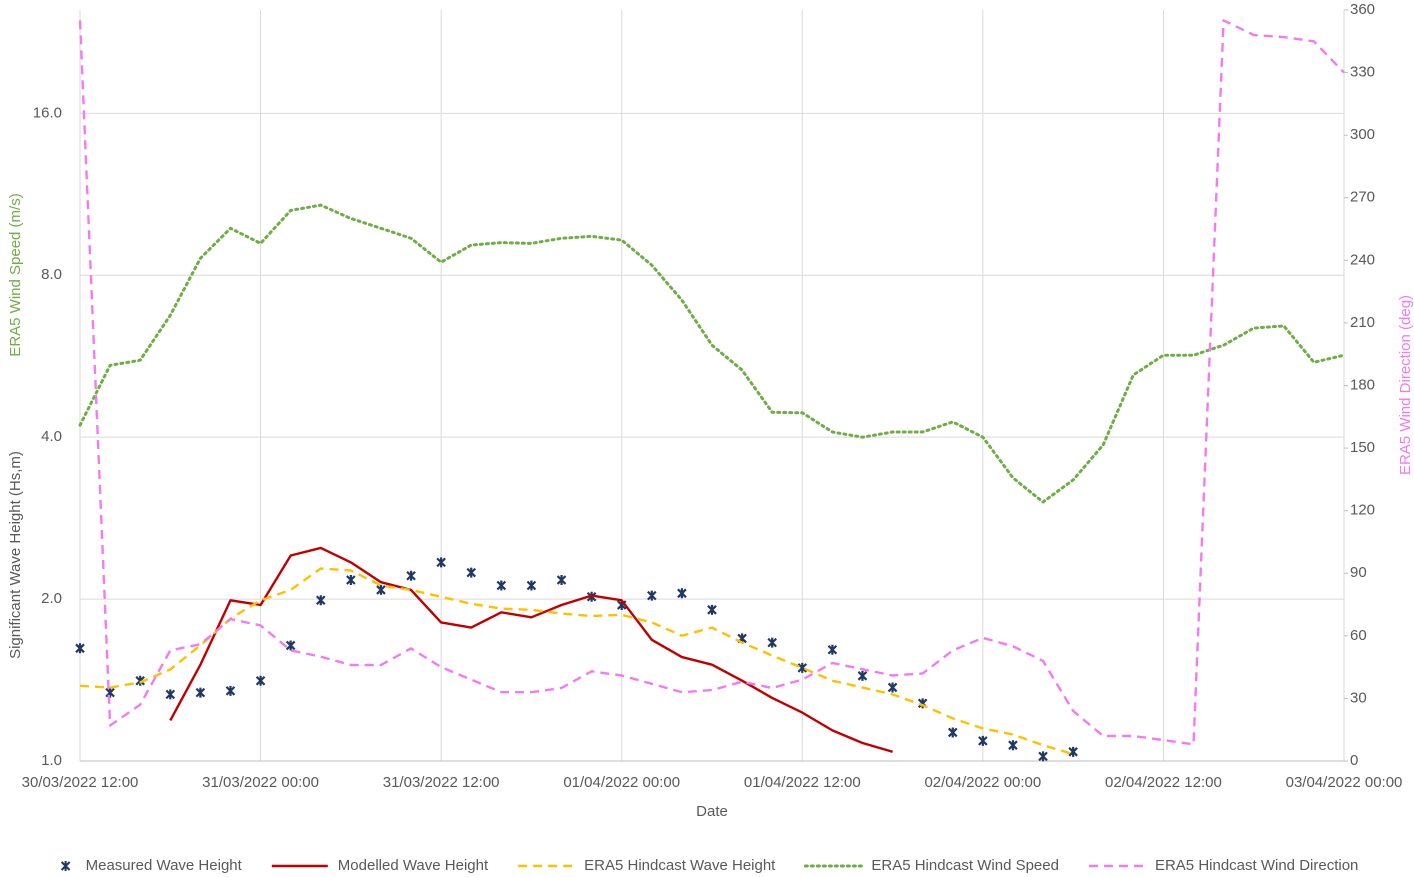 This screenshot has width=1414, height=877. Describe the element at coordinates (47, 112) in the screenshot. I see `y-tick-label: 16.0` at that location.